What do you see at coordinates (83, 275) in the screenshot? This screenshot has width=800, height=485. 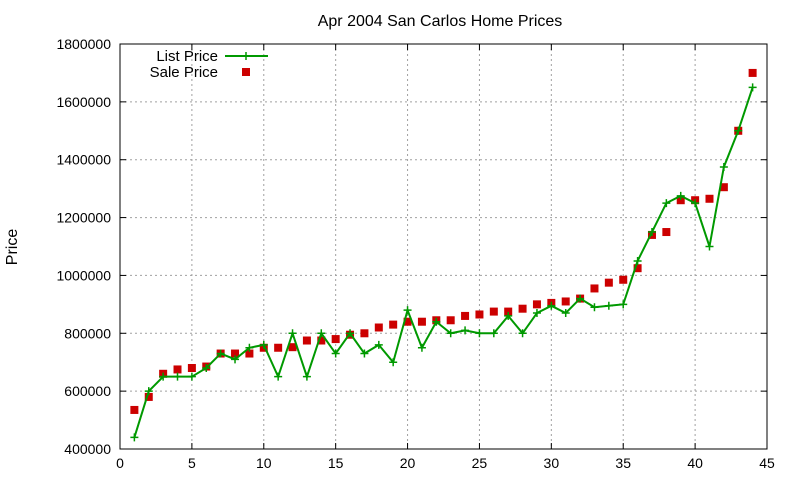 I see `y-tick-label: 1000000` at bounding box center [83, 275].